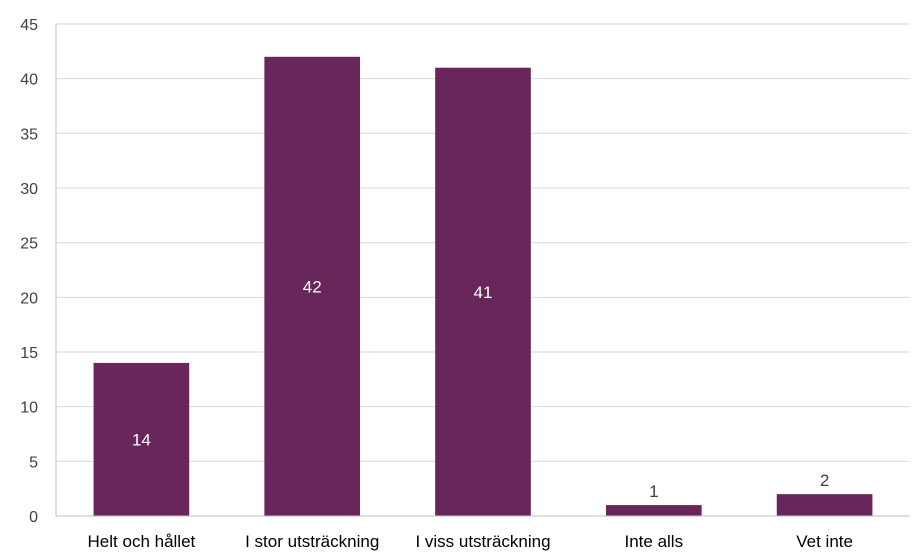 The width and height of the screenshot is (915, 552). I want to click on data-label: 14, so click(141, 439).